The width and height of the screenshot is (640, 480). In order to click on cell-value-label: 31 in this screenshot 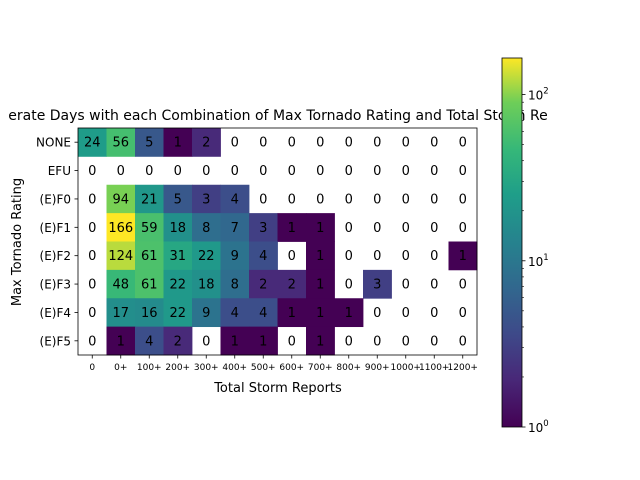, I will do `click(177, 256)`.